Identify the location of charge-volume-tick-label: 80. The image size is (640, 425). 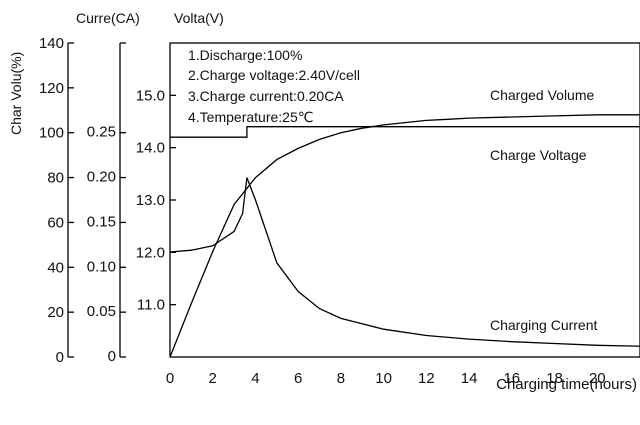
(55, 178).